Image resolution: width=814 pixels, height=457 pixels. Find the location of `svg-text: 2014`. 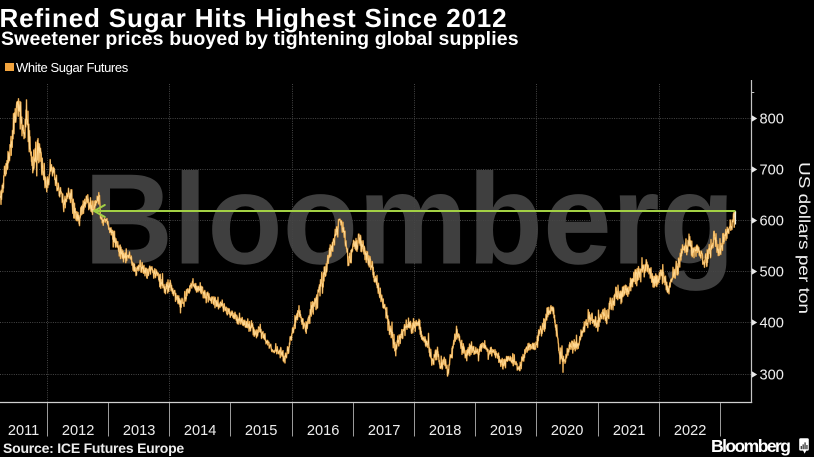

svg-text: 2014 is located at coordinates (200, 431).